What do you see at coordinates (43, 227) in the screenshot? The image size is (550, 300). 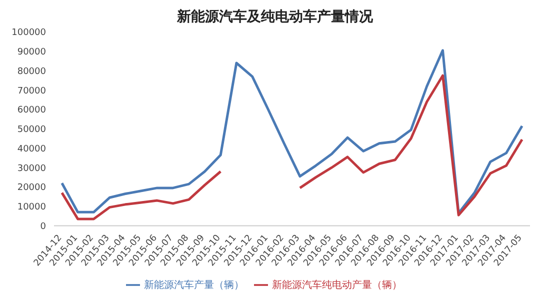 I see `y-tick-label: 0` at bounding box center [43, 227].